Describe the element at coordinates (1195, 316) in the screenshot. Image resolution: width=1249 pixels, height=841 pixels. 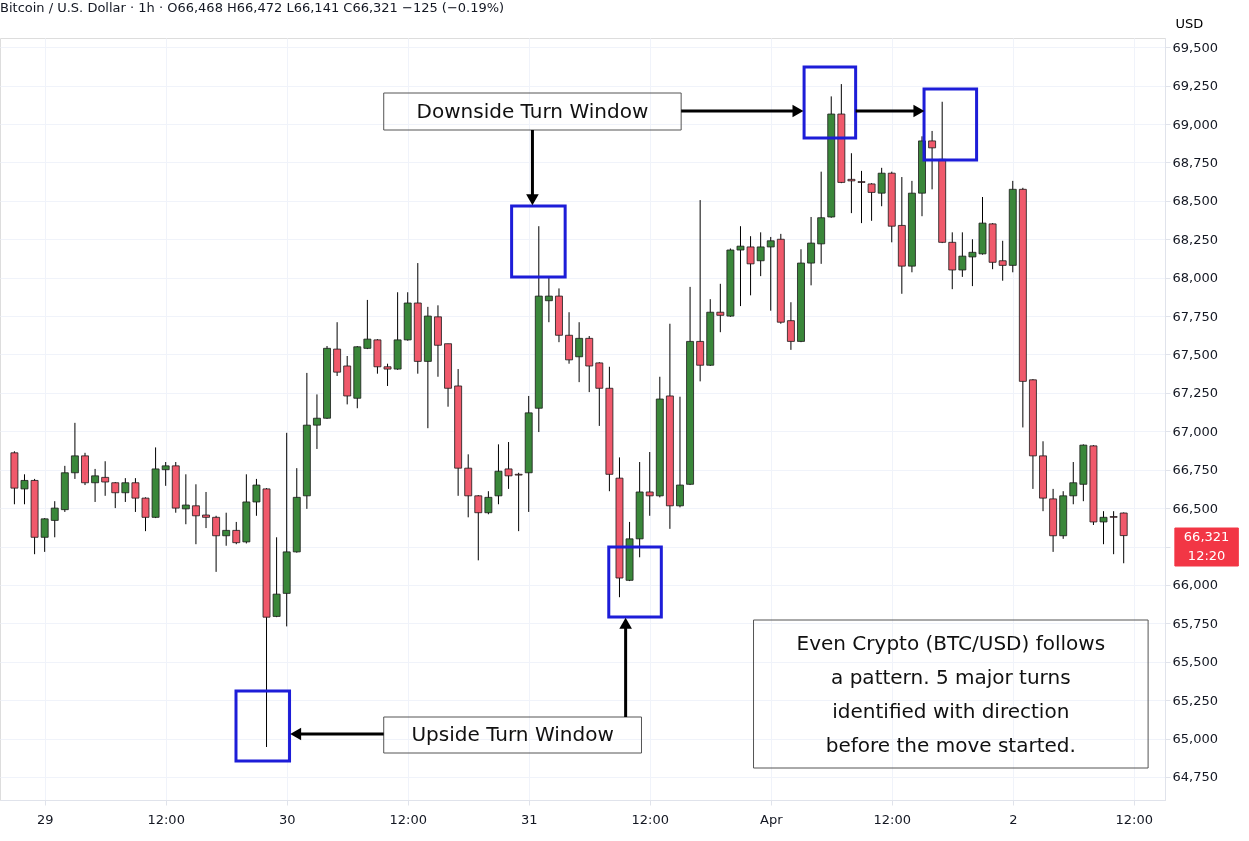
I see `y-tick-label: 67,750` at that location.